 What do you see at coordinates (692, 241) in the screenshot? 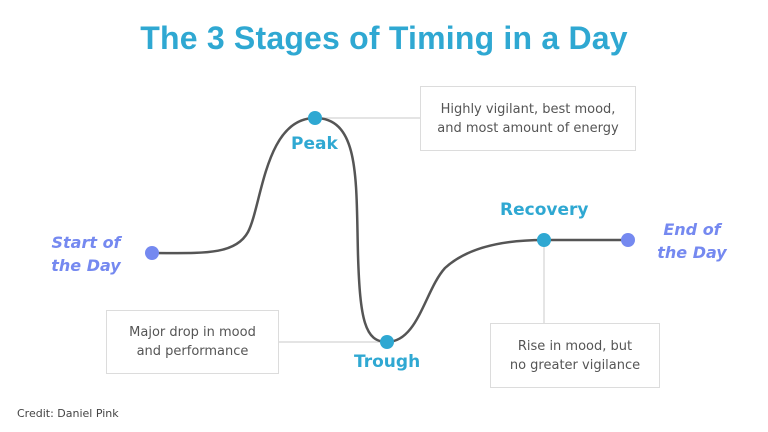
I see `end-of-day-label: End of the Day` at bounding box center [692, 241].